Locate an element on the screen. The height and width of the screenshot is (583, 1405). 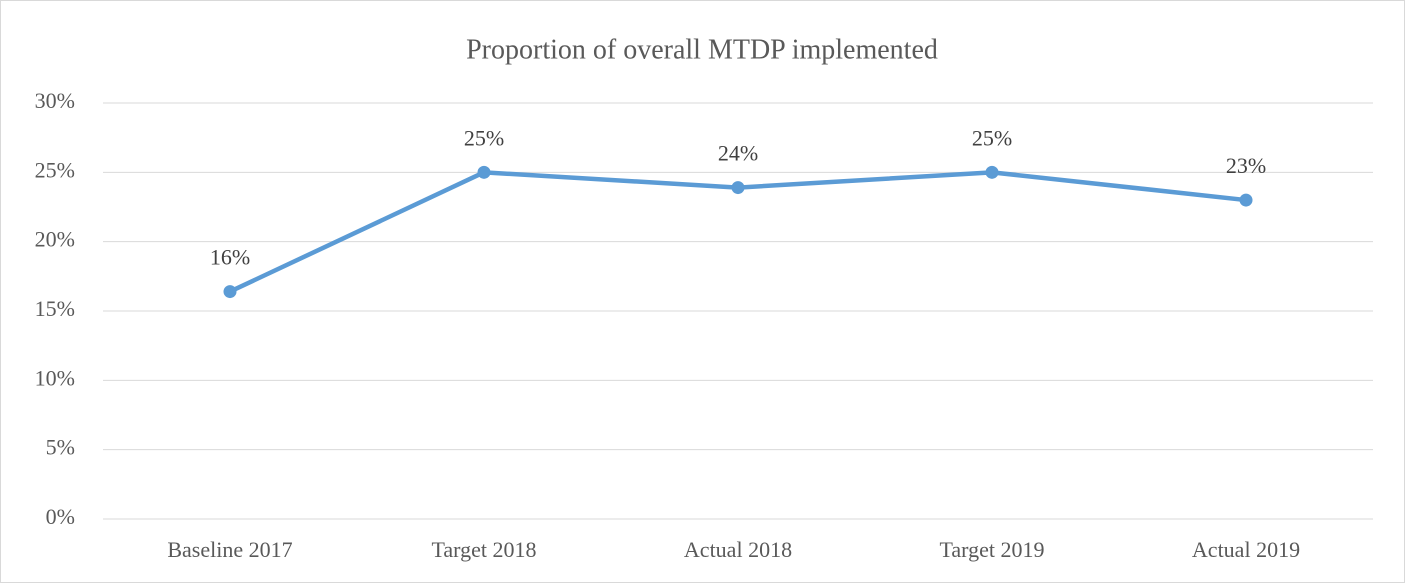
data-label: 24% is located at coordinates (738, 153).